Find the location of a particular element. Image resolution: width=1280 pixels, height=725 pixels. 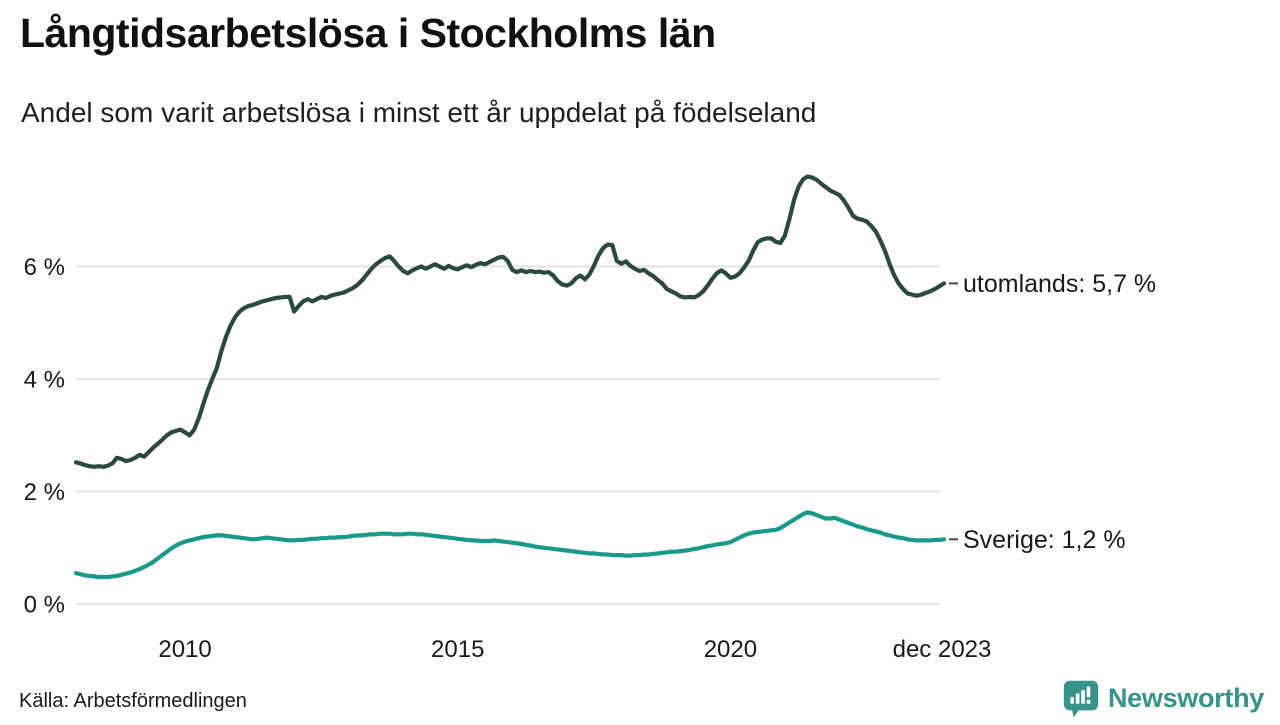

page-title: Långtidsarbetslösa i Stockholms län is located at coordinates (368, 33).